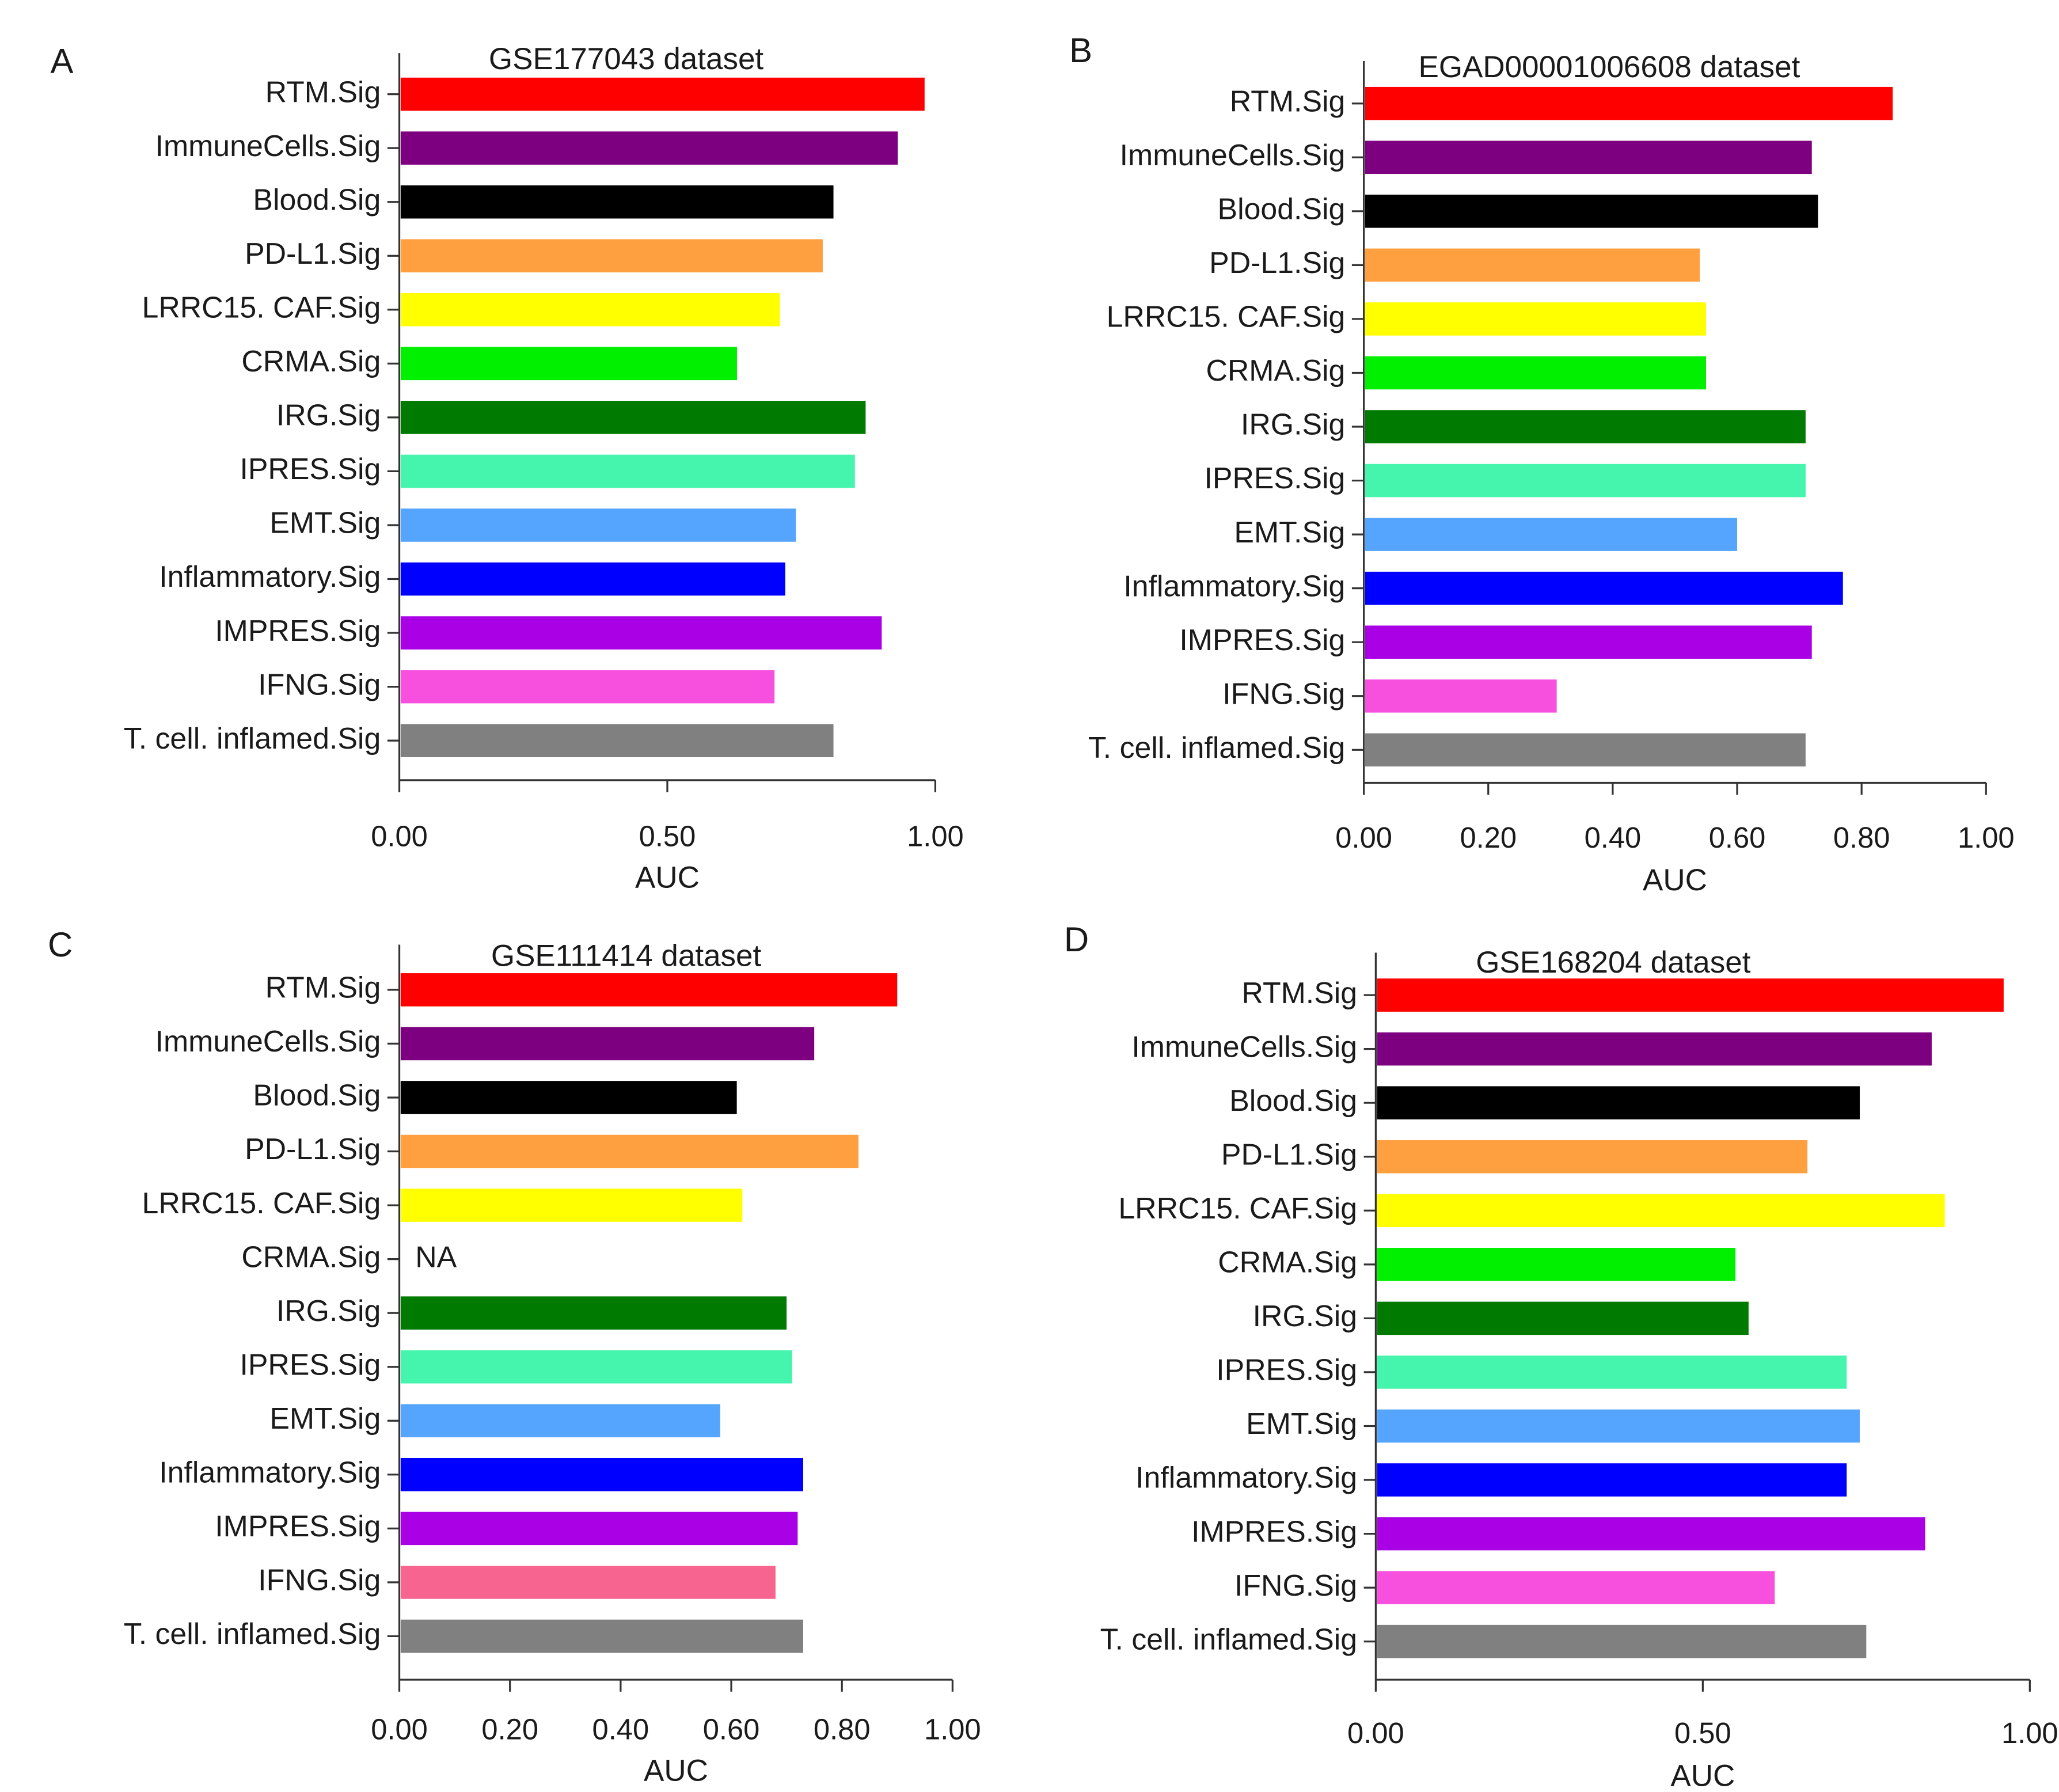  Describe the element at coordinates (1557, 1264) in the screenshot. I see `bar-crma-sig` at that location.